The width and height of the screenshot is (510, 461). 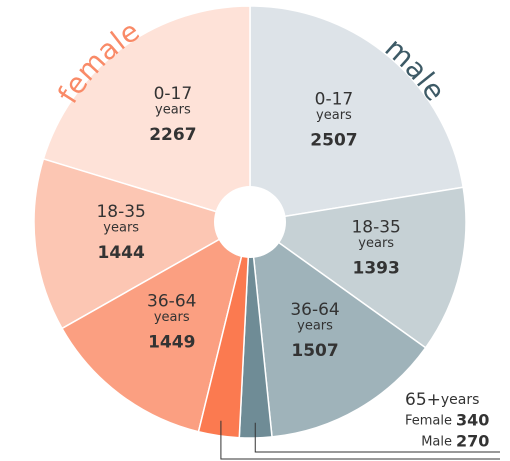 I want to click on annotation-female-value: 340, so click(x=472, y=420).